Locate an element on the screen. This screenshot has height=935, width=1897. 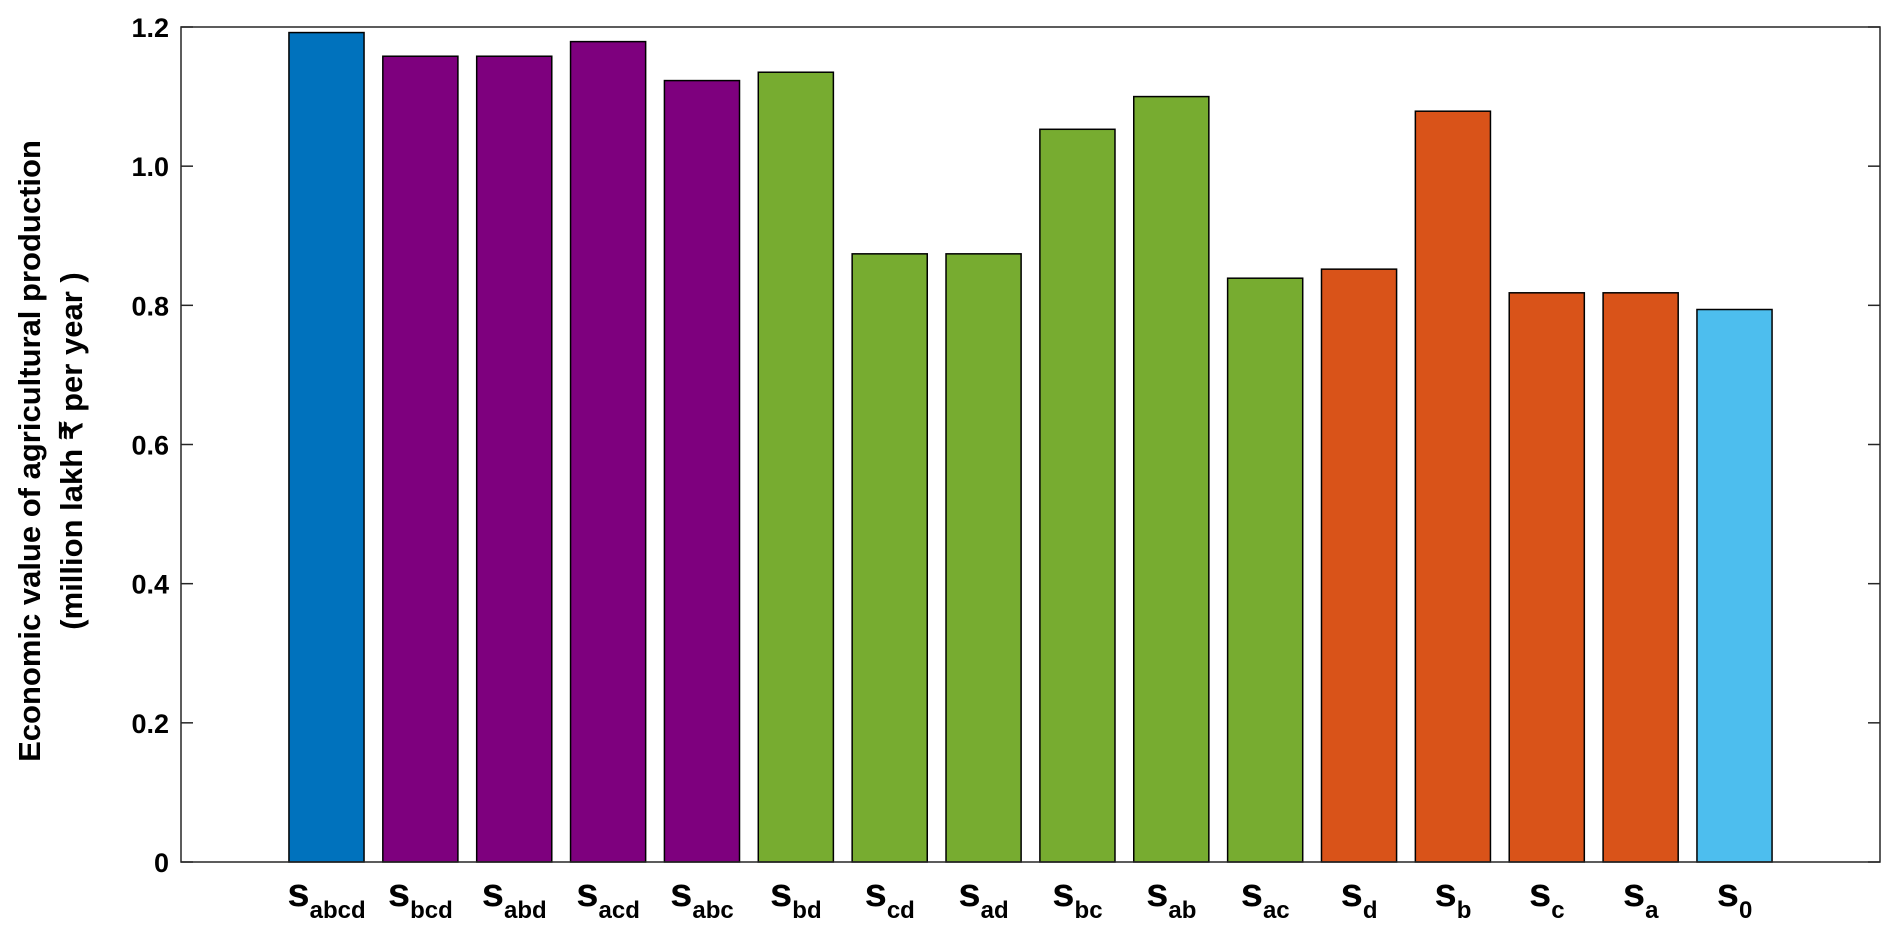
bar-s-ac is located at coordinates (1265, 570).